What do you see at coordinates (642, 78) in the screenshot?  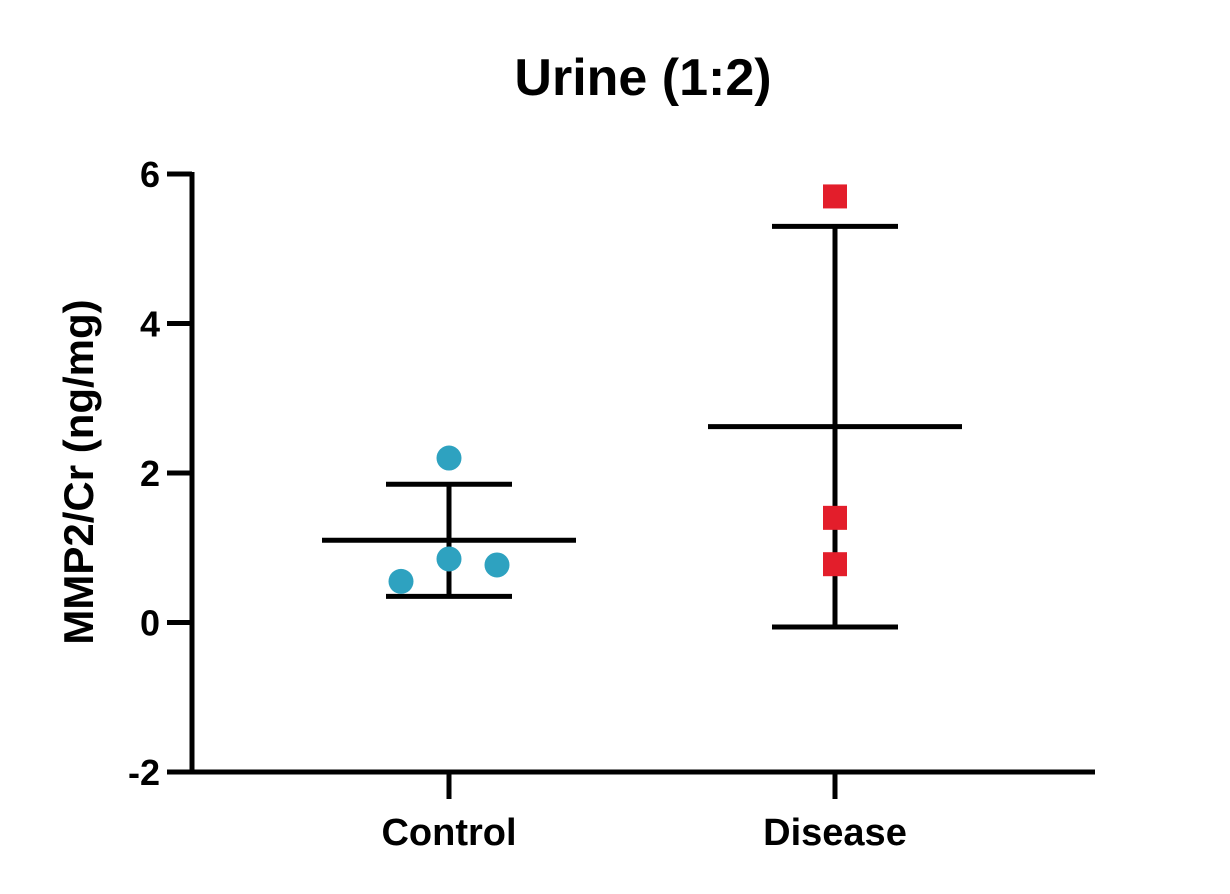 I see `chart-title: Urine (1:2)` at bounding box center [642, 78].